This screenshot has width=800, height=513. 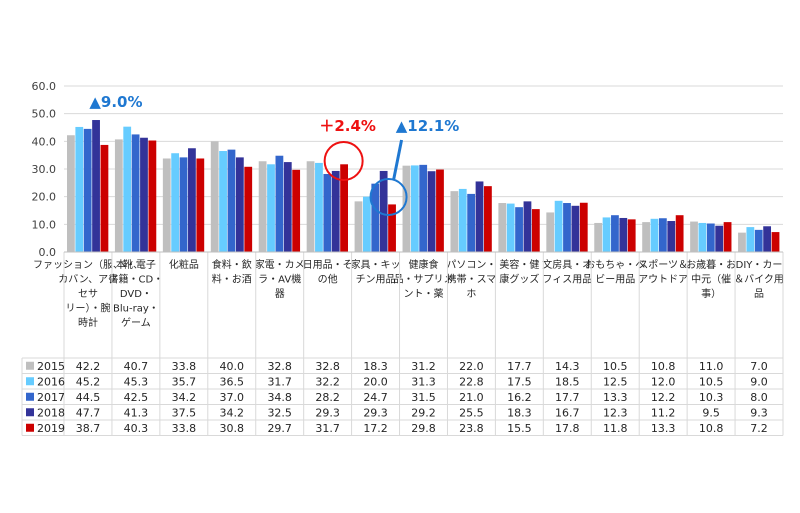 What do you see at coordinates (428, 126) in the screenshot?
I see `annotation-label: ▲12.1%` at bounding box center [428, 126].